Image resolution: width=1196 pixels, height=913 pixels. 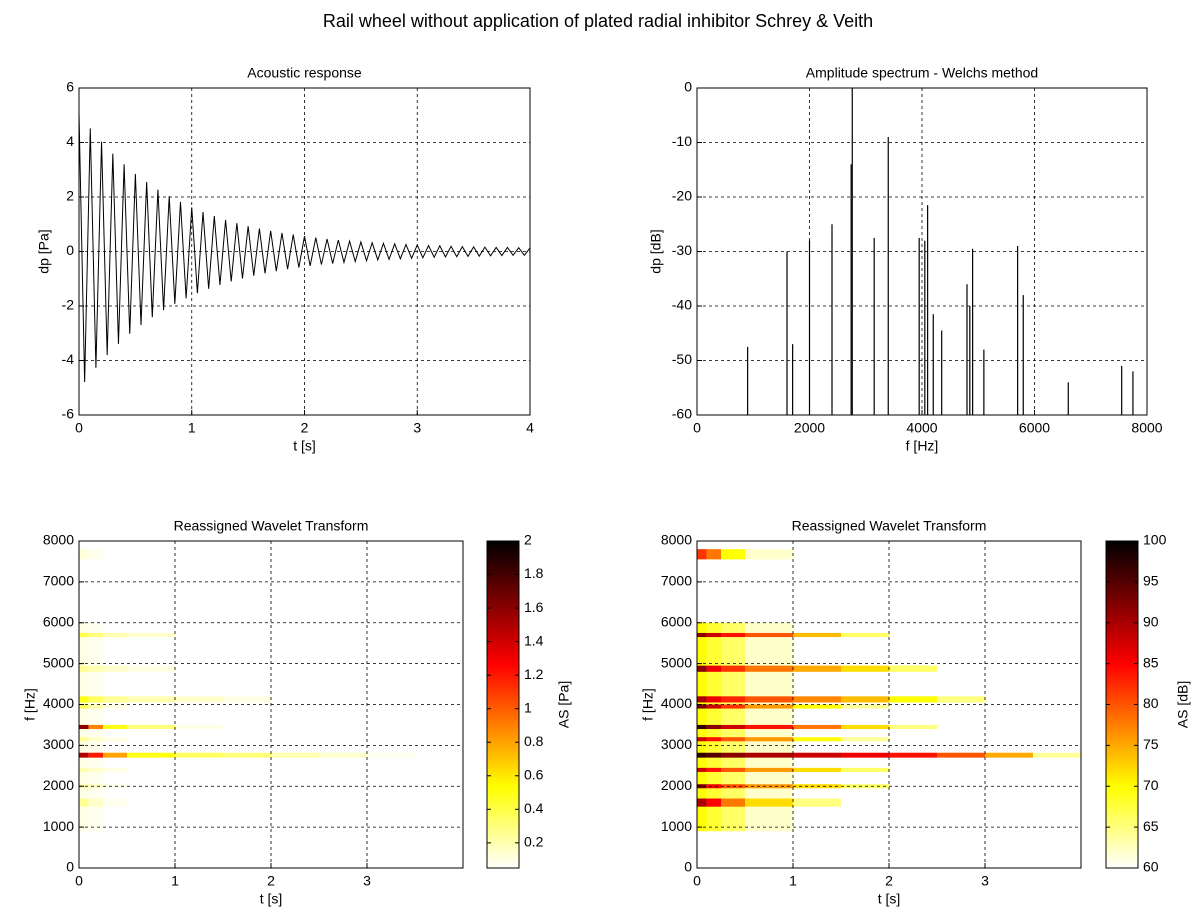 I want to click on y-axis-label: dp [dB], so click(x=656, y=251).